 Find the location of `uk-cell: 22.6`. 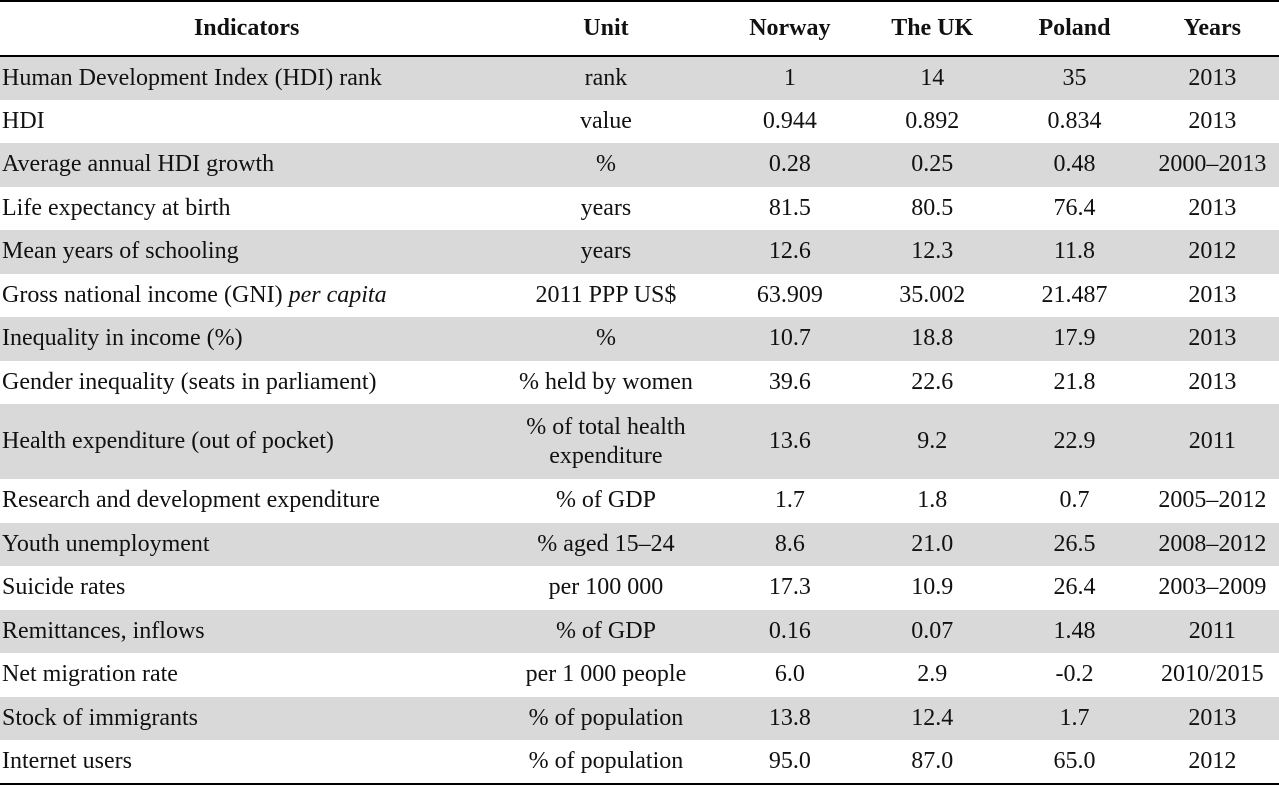

uk-cell: 22.6 is located at coordinates (932, 381).